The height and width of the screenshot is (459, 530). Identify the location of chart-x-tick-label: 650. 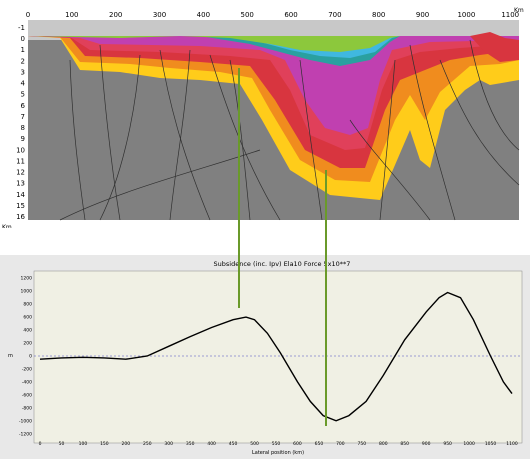
(319, 444).